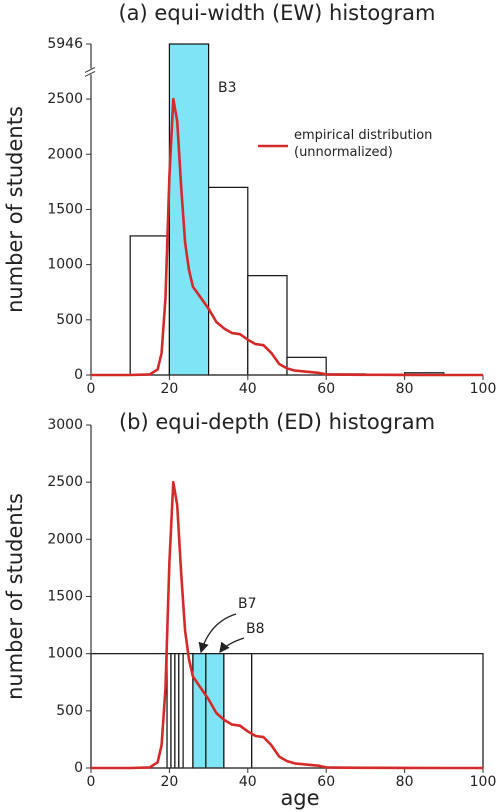  Describe the element at coordinates (247, 604) in the screenshot. I see `annotation: B7` at that location.